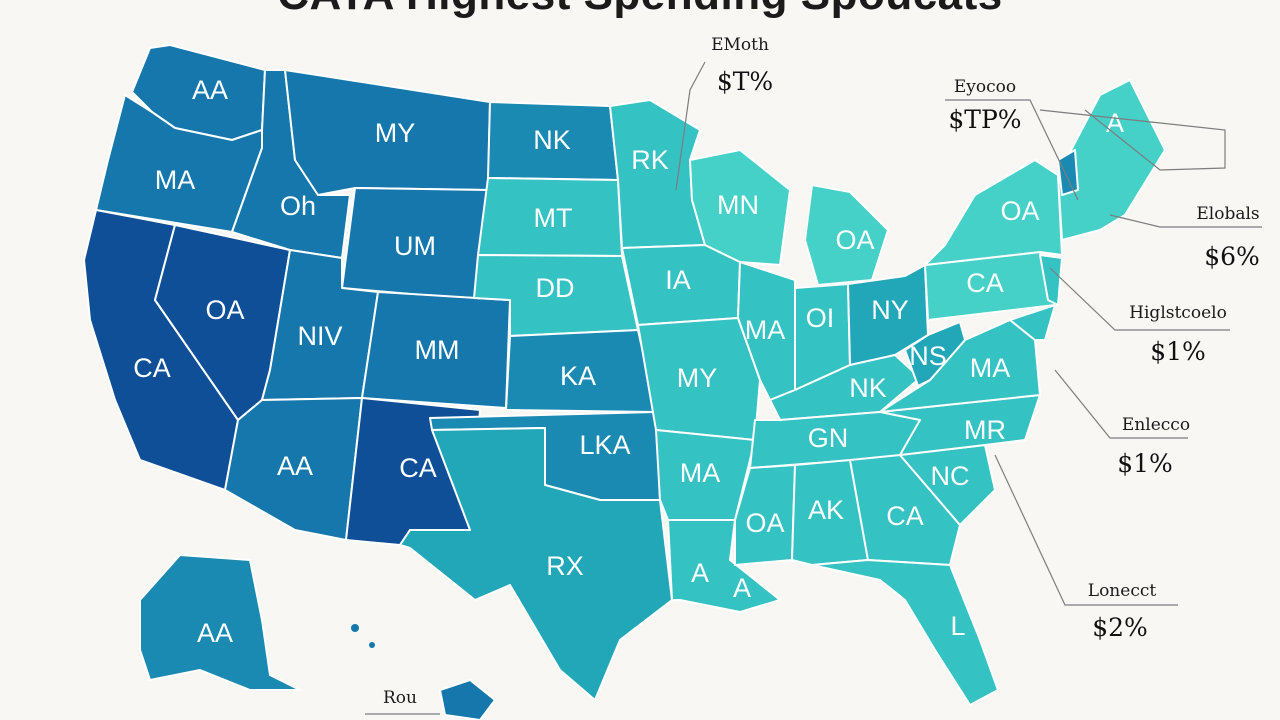 Image resolution: width=1280 pixels, height=720 pixels. What do you see at coordinates (1178, 351) in the screenshot?
I see `callout-4-value: $1%` at bounding box center [1178, 351].